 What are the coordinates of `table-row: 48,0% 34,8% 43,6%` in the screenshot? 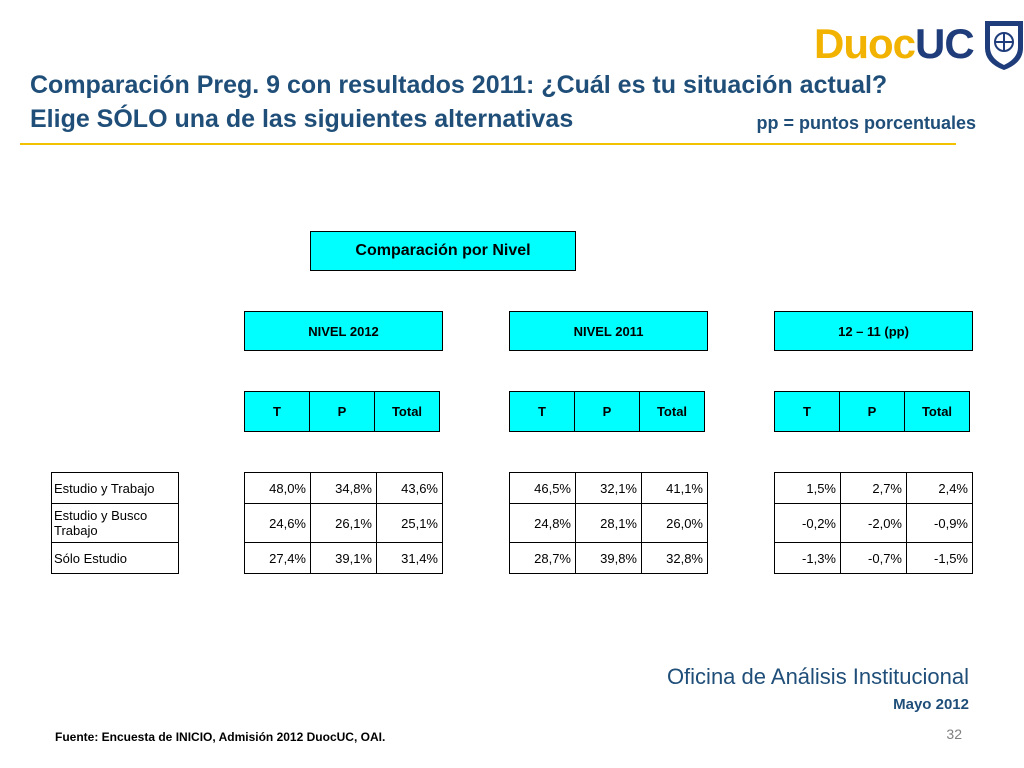 It's located at (343, 488).